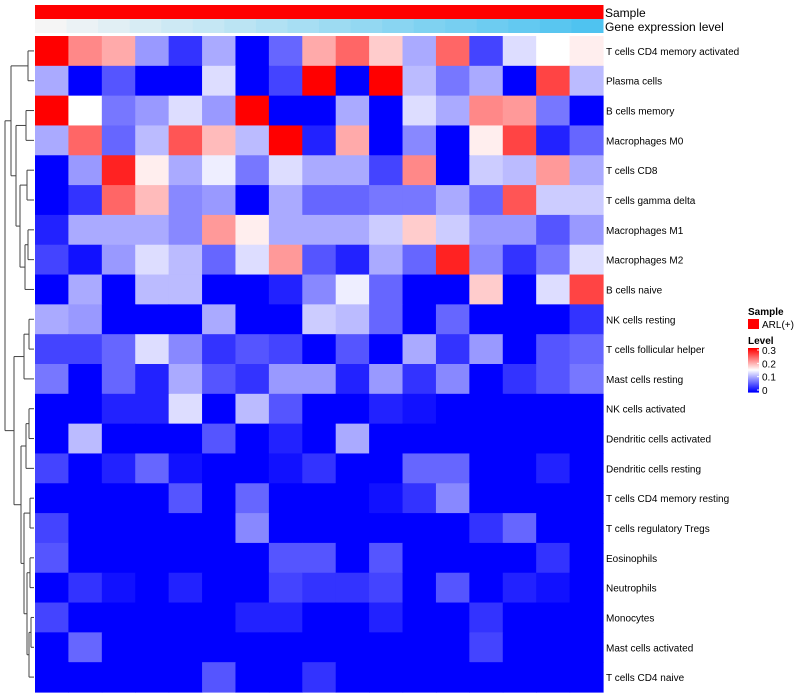 Image resolution: width=800 pixels, height=700 pixels. What do you see at coordinates (645, 678) in the screenshot?
I see `row-label: T cells CD4 naive` at bounding box center [645, 678].